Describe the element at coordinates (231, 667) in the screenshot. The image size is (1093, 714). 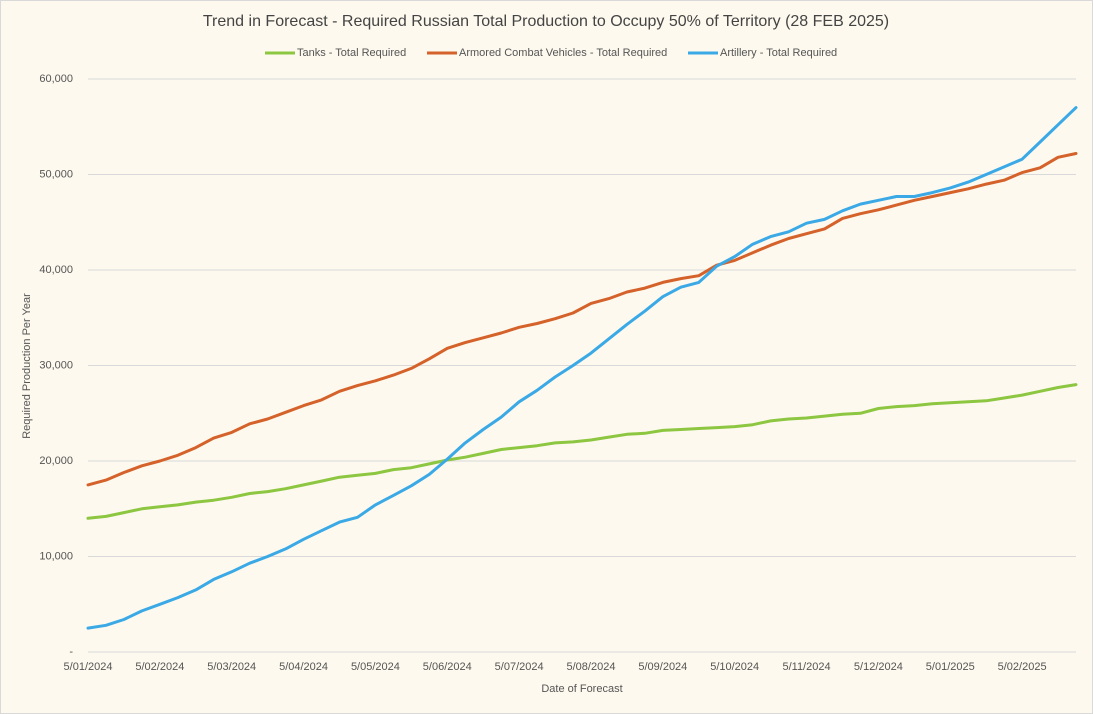
I see `x-tick-label: 5/03/2024` at that location.